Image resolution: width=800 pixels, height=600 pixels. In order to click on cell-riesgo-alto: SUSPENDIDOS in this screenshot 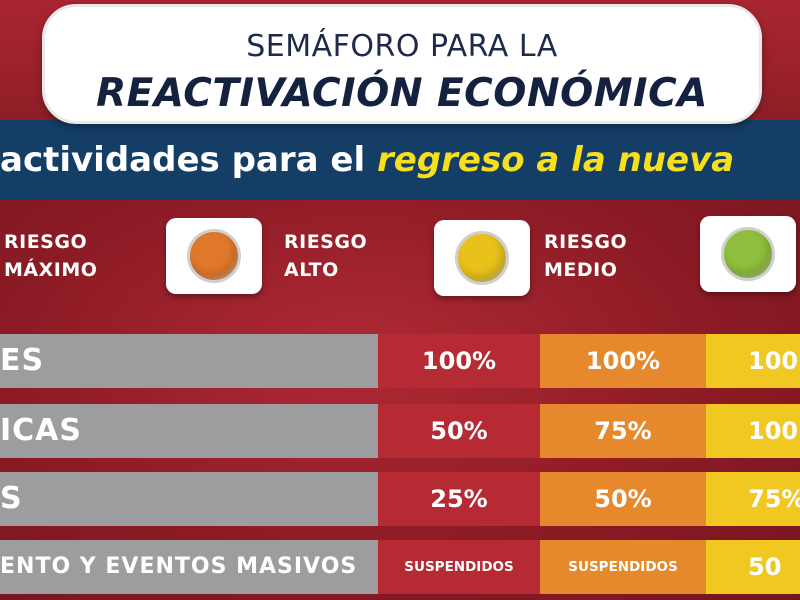, I will do `click(623, 567)`.